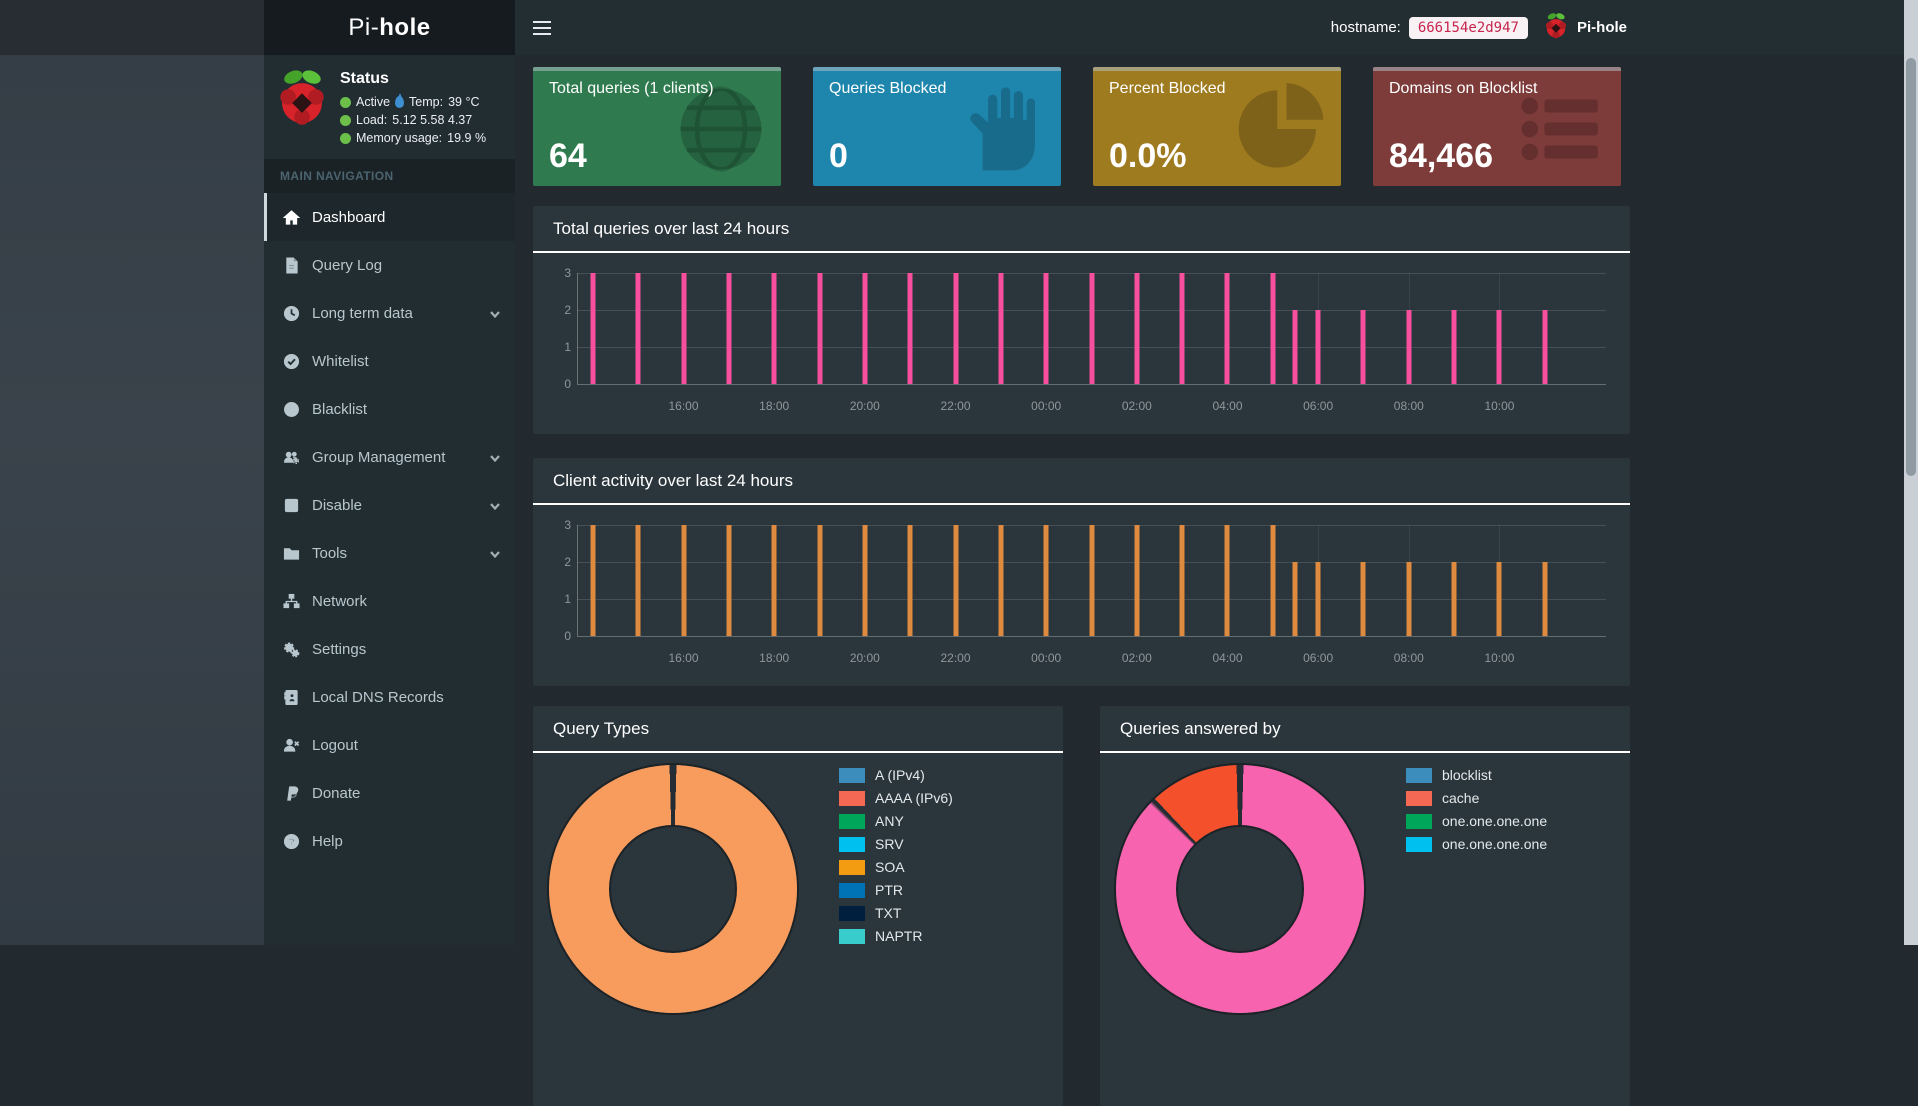 The image size is (1918, 1106). Describe the element at coordinates (673, 889) in the screenshot. I see `query-types-donut-chart` at that location.